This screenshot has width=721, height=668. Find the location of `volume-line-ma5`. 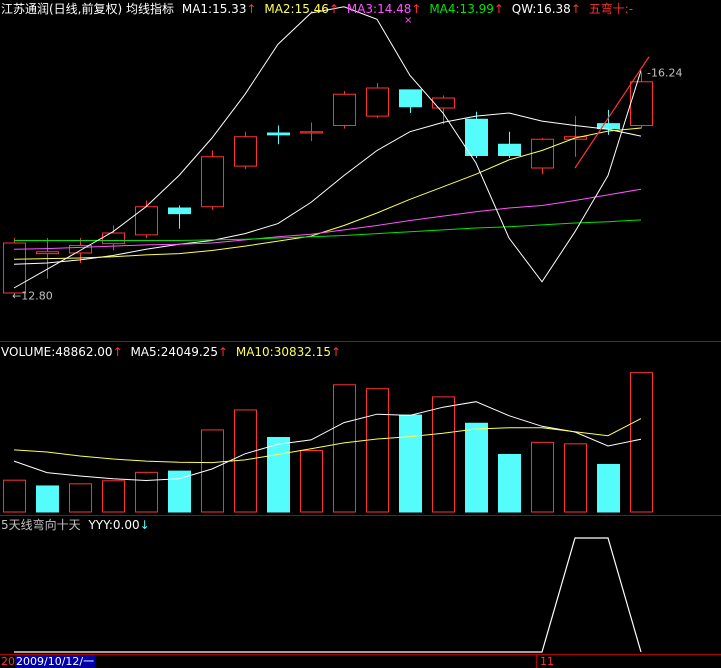

volume-line-ma5 is located at coordinates (327, 441).